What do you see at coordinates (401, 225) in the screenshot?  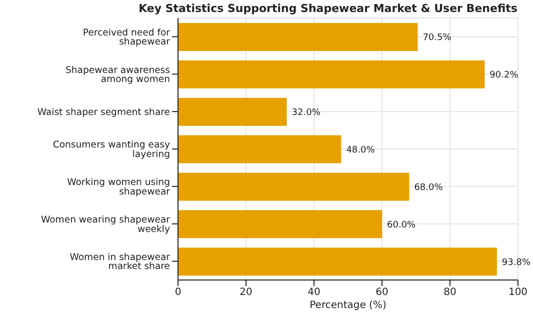 I see `data-label: 60.0%` at bounding box center [401, 225].